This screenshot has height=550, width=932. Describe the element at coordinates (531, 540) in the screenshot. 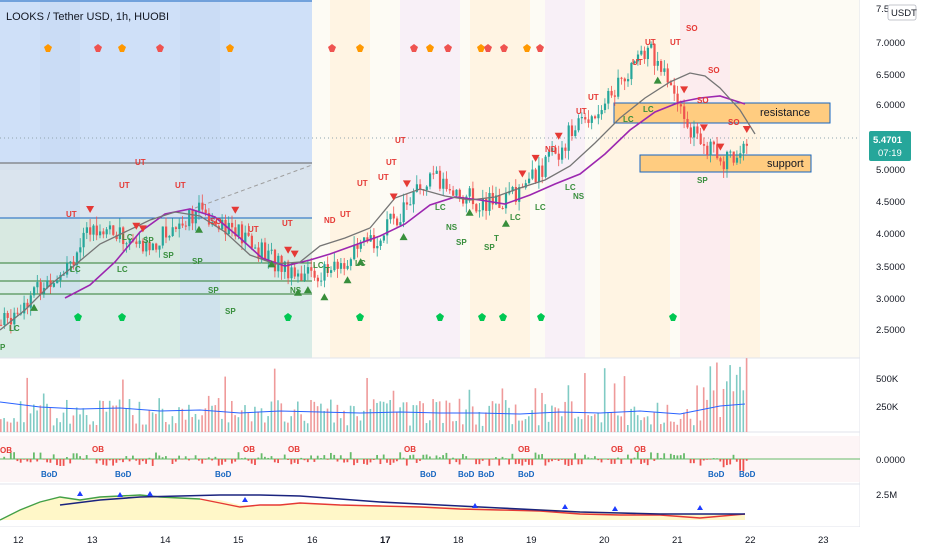

I see `svg-text: 19` at that location.